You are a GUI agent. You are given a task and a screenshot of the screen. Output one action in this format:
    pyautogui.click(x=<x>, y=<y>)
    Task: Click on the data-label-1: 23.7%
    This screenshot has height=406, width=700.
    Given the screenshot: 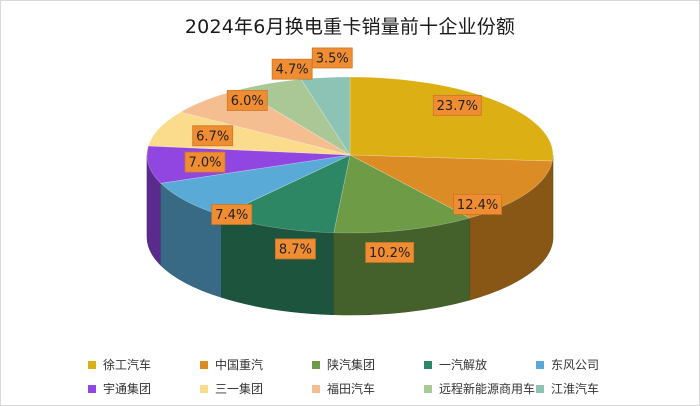 What is the action you would take?
    pyautogui.click(x=457, y=105)
    